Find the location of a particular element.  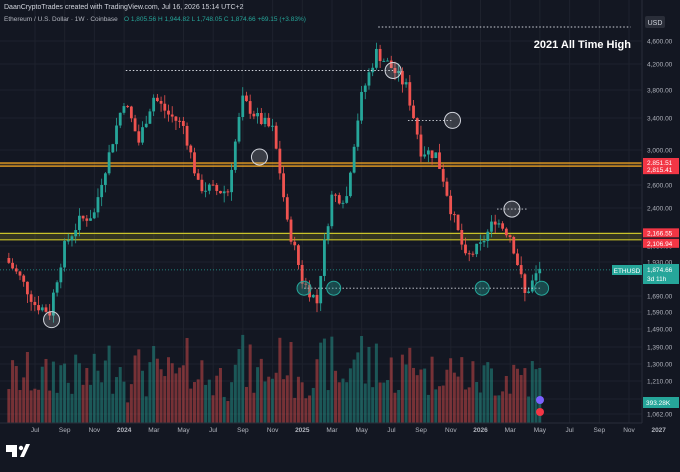

volume-bars is located at coordinates (274, 378).